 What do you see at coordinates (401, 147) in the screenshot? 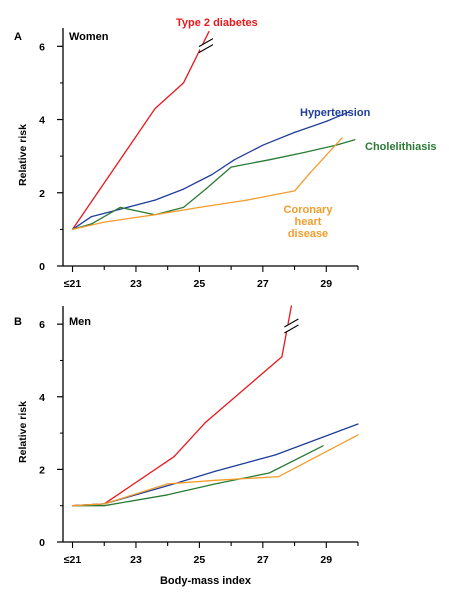
I see `series-label-cholelithiasis: Cholelithiasis` at bounding box center [401, 147].